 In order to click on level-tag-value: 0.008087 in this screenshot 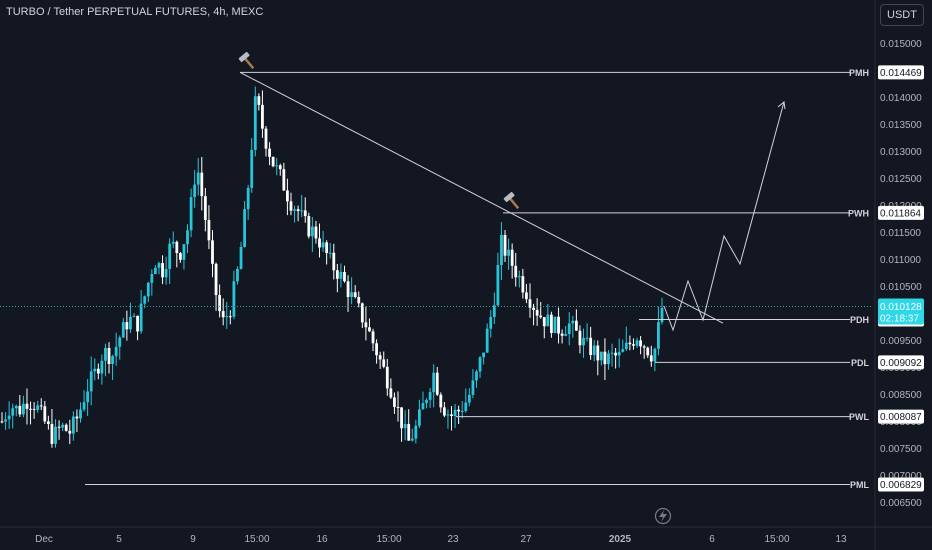, I will do `click(901, 417)`.